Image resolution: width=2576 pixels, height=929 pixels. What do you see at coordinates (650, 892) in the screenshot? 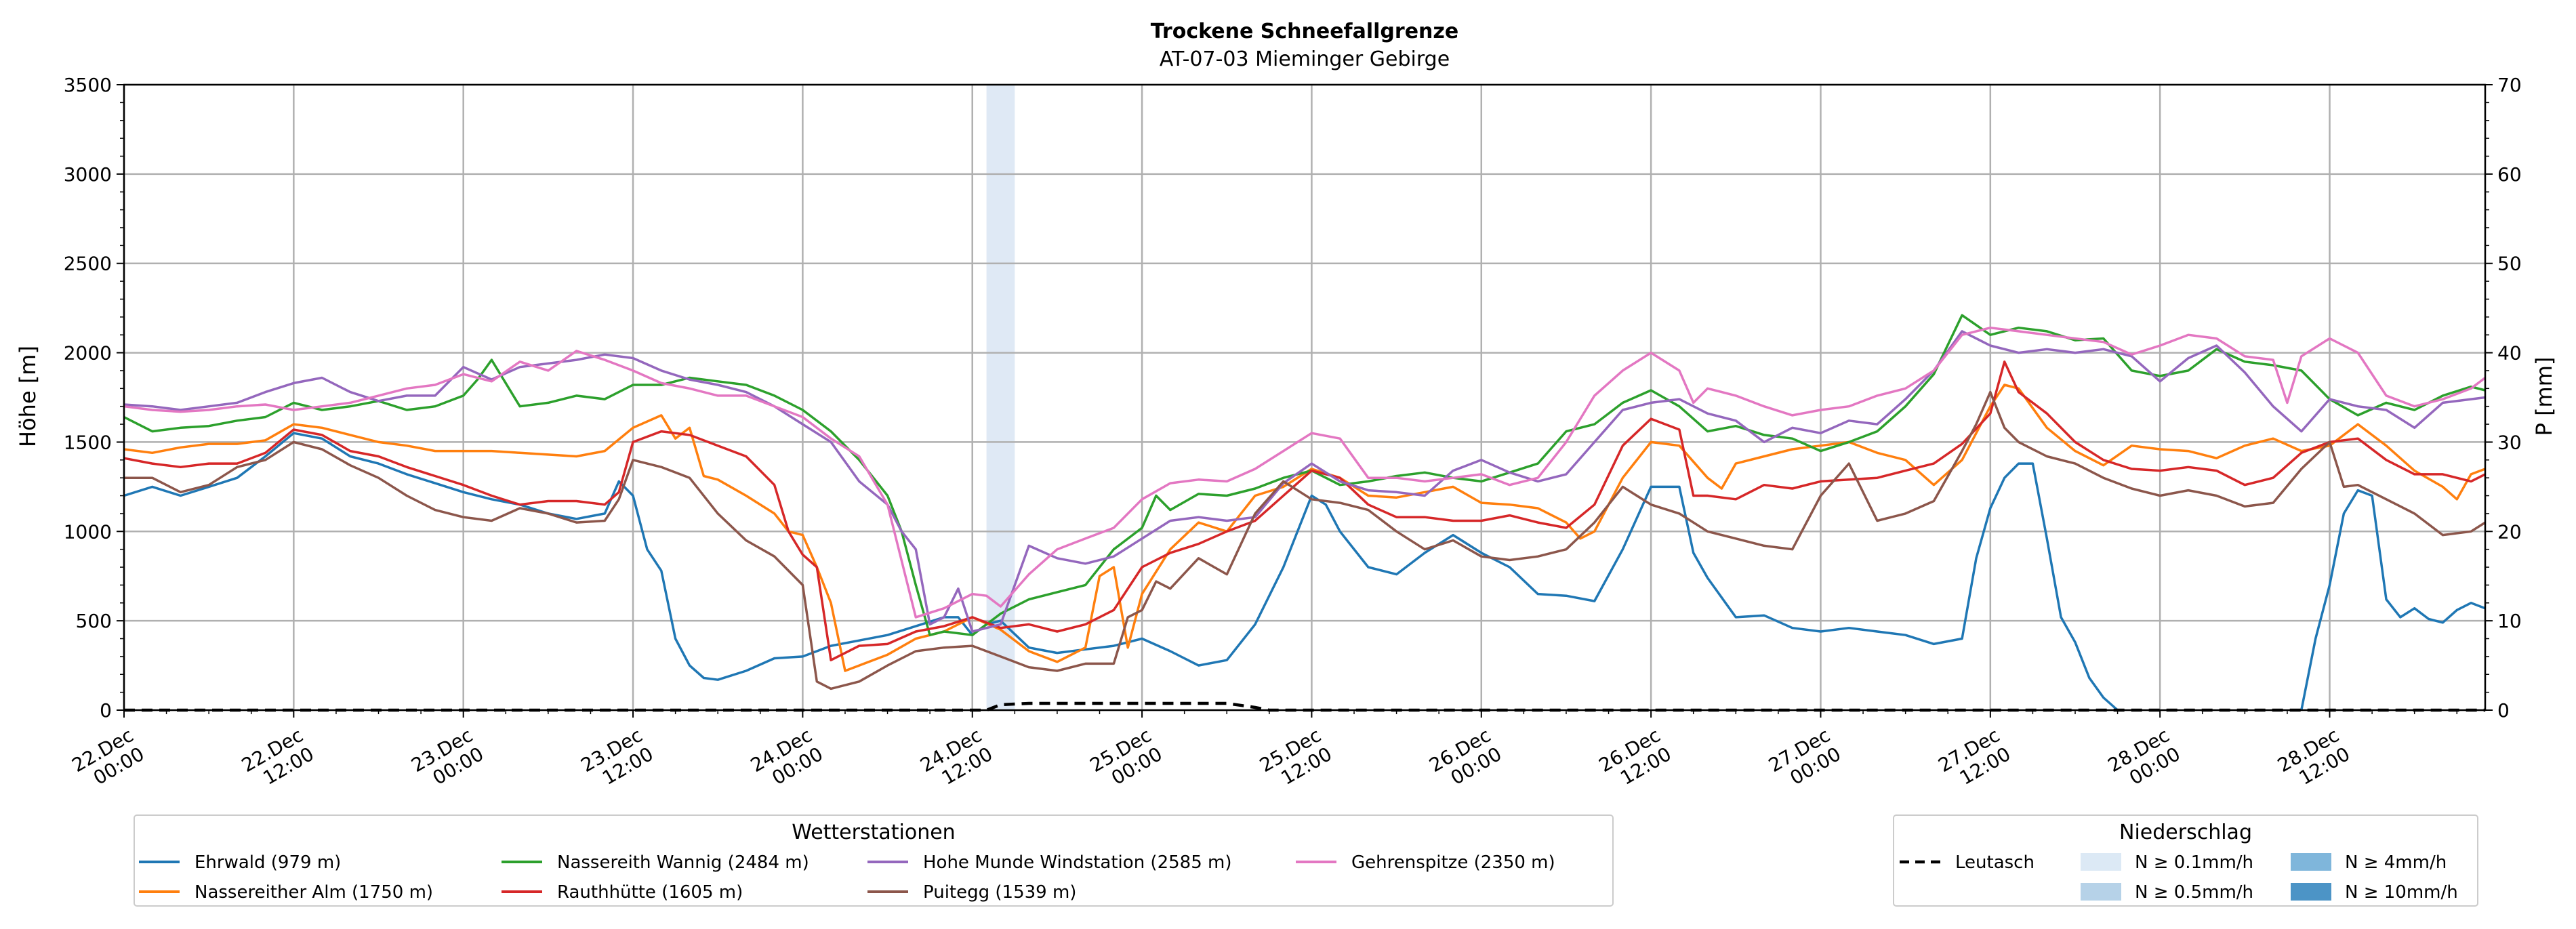
I see `legend-label-3: Rauthhütte (1605 m)` at bounding box center [650, 892].